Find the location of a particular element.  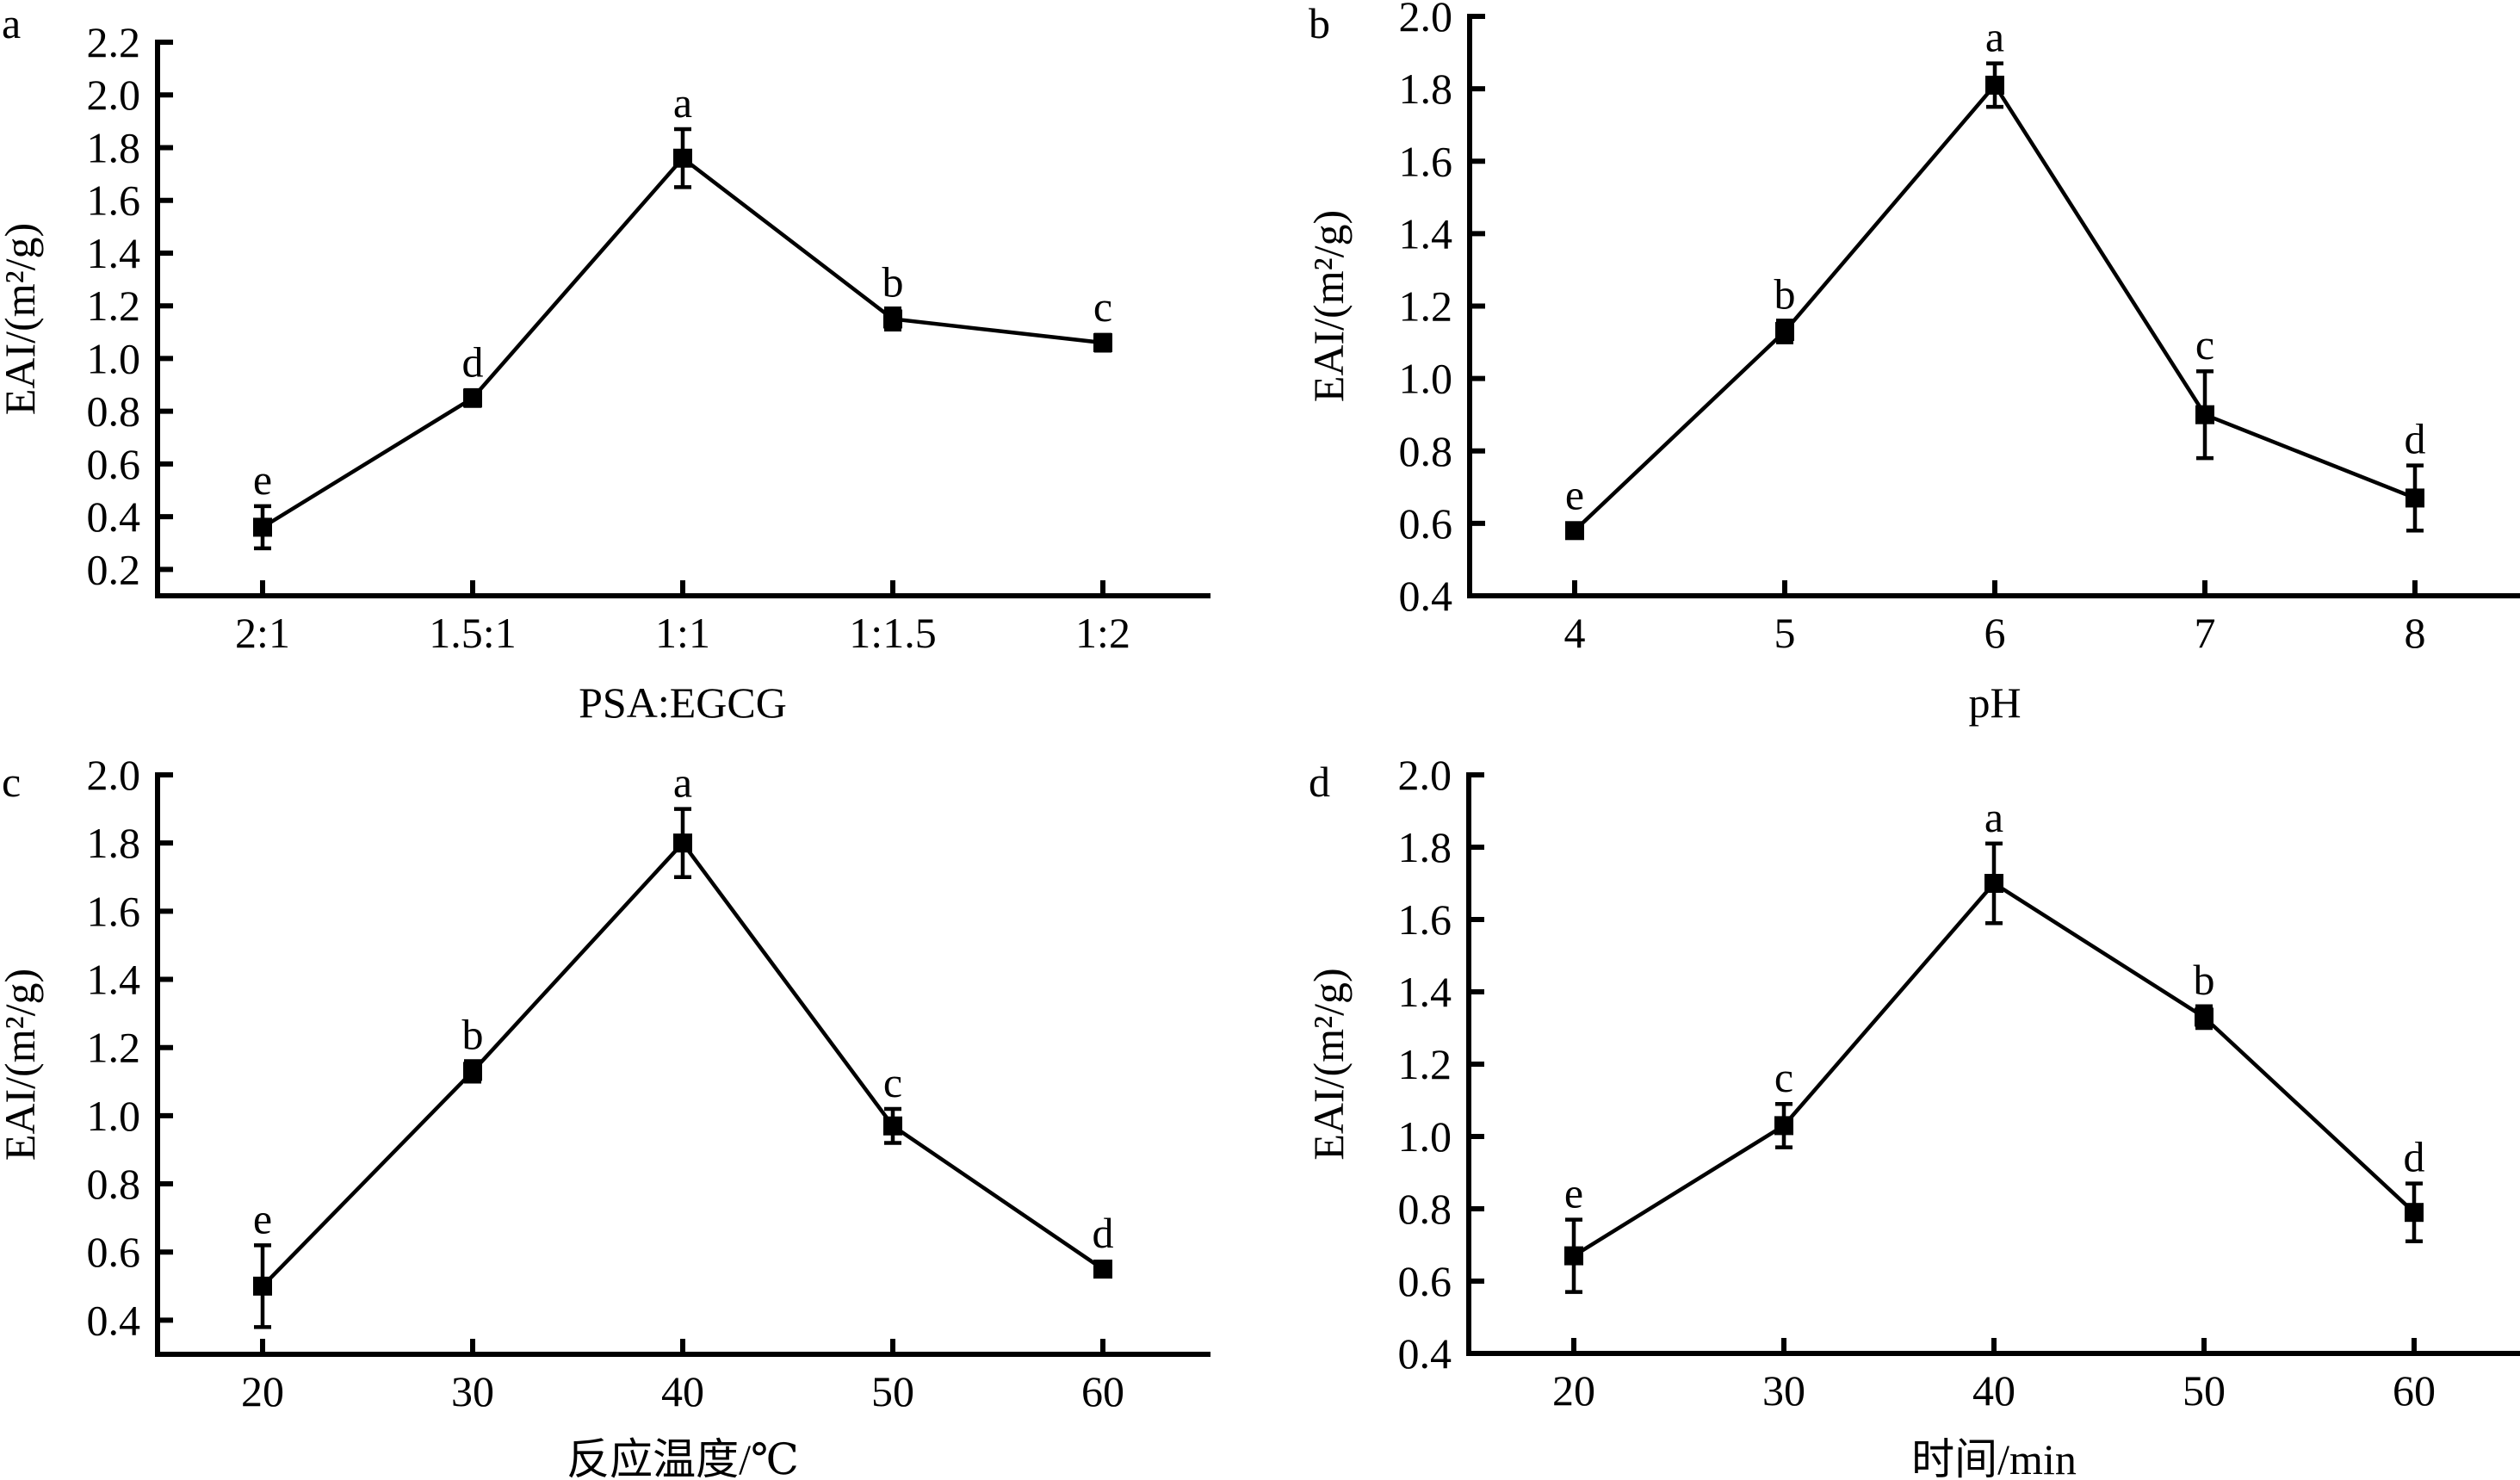

x-tick-label: 7 is located at coordinates (2205, 633).